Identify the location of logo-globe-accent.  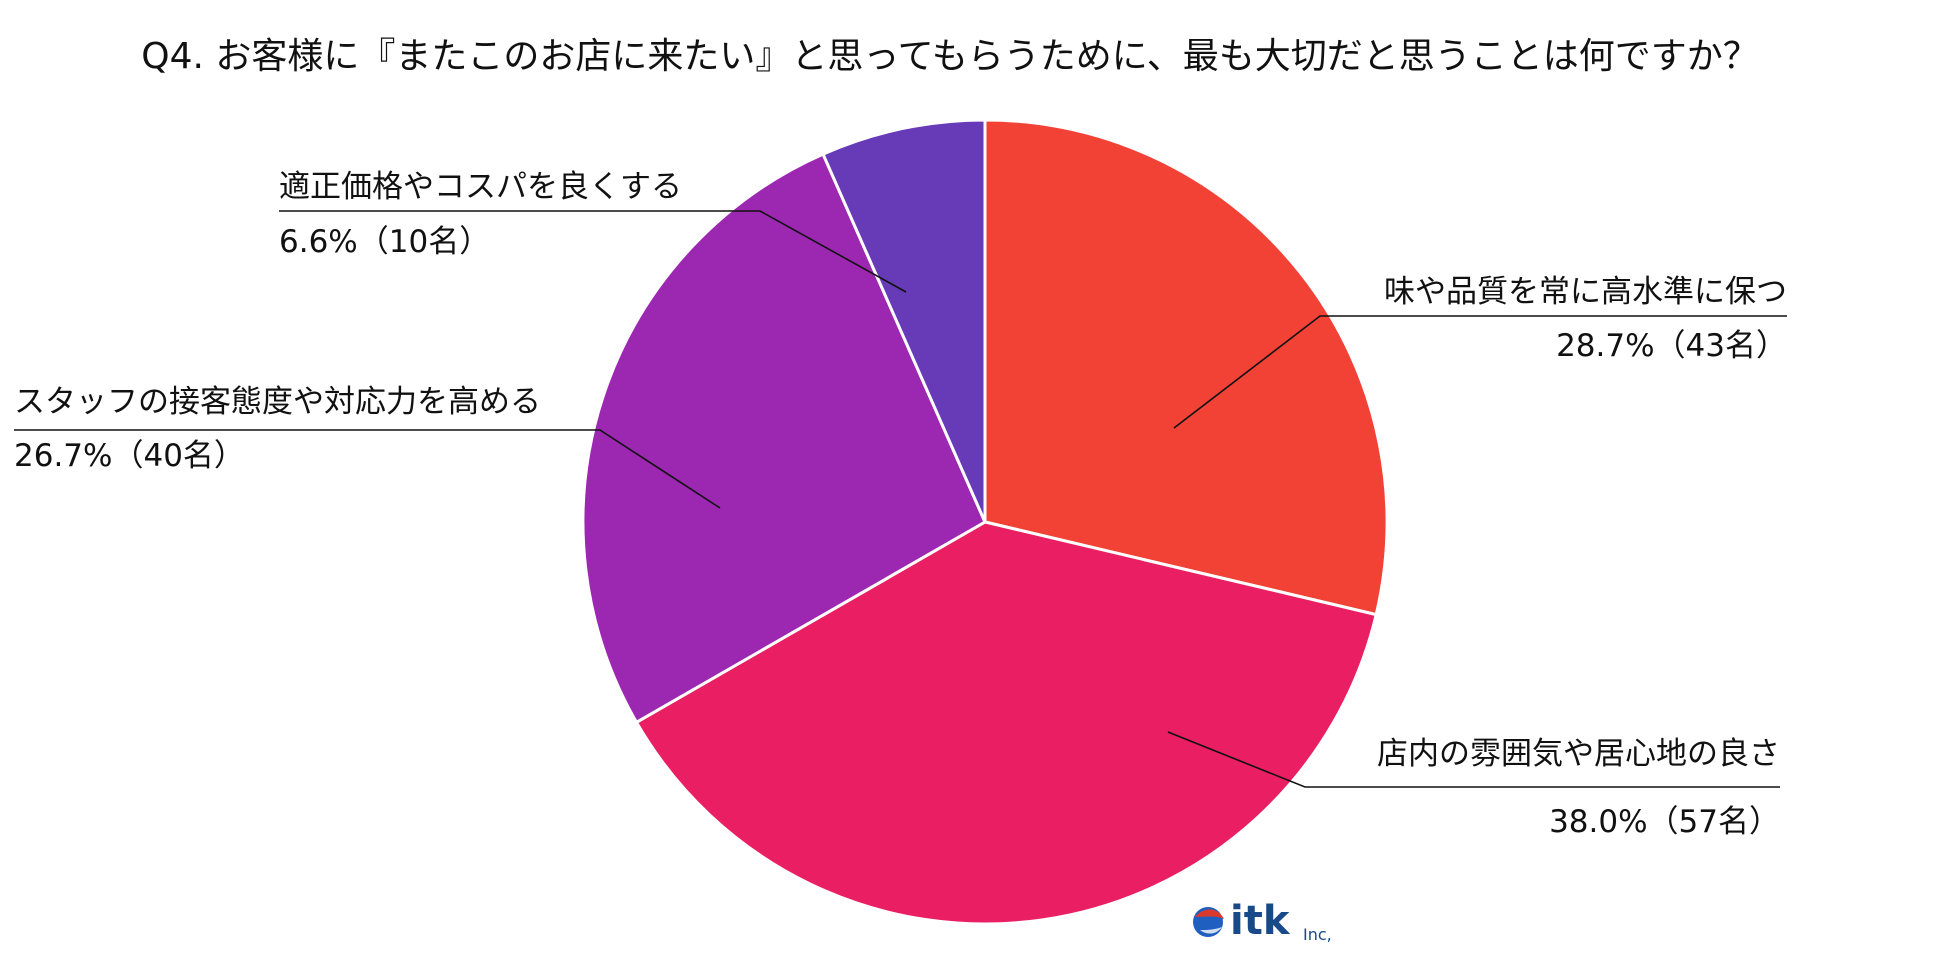
(1209, 914).